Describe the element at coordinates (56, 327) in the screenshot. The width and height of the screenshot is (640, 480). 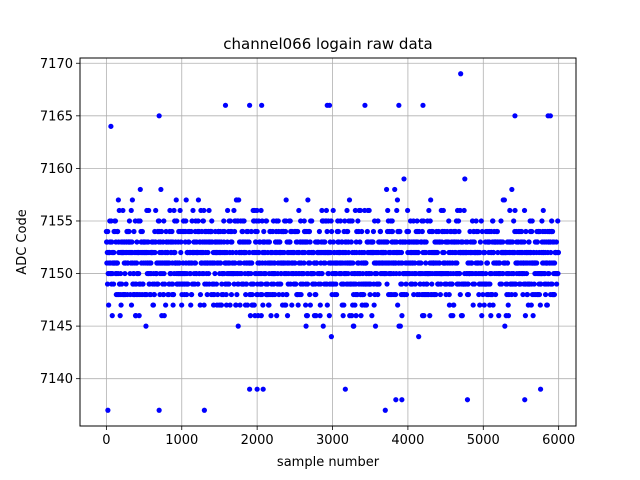
I see `y-tick-label: 7145` at that location.